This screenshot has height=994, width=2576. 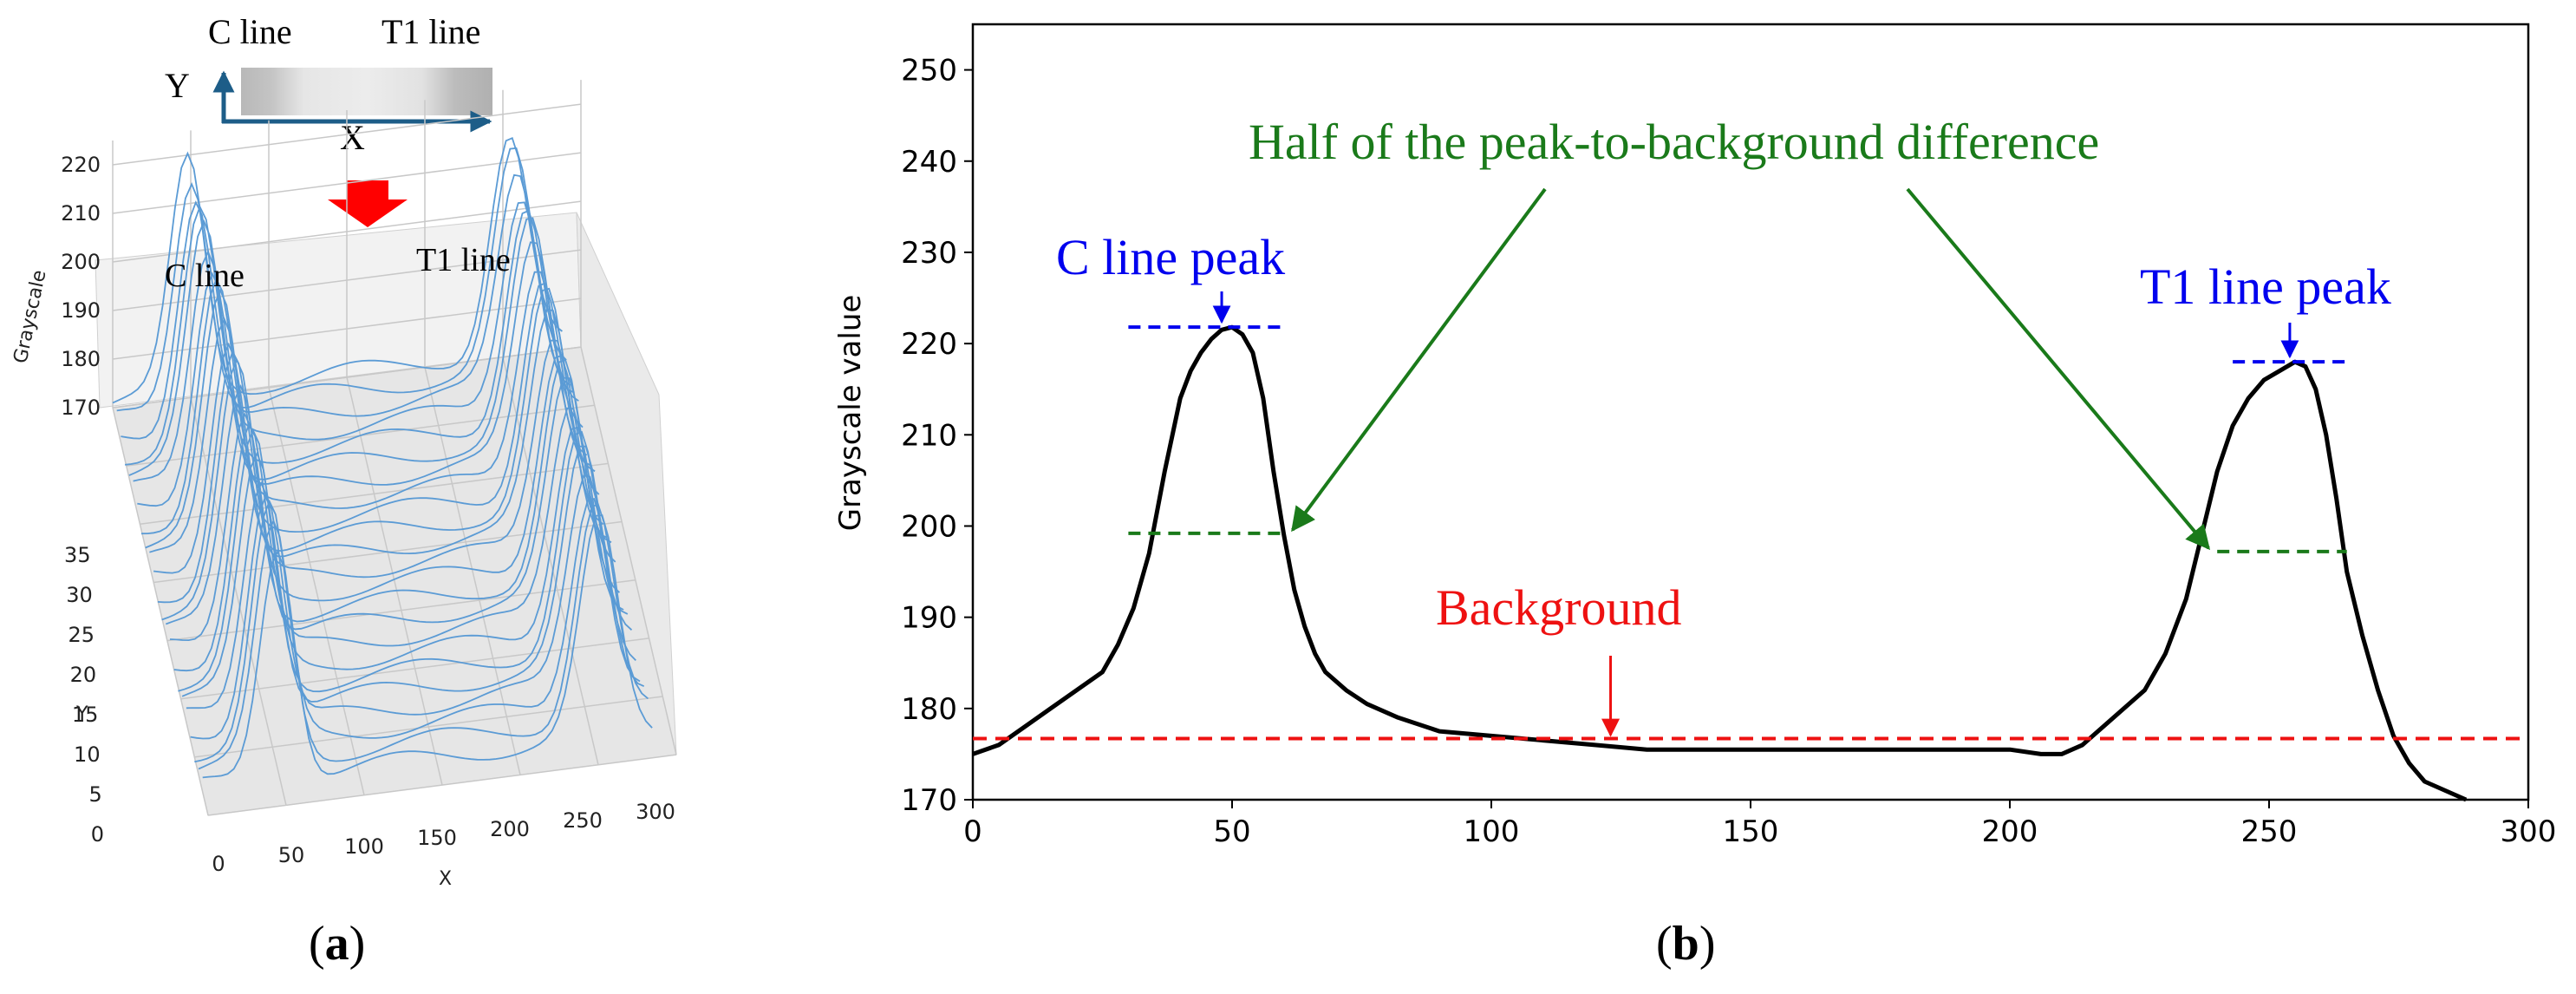 I want to click on test-strip-image, so click(x=366, y=91).